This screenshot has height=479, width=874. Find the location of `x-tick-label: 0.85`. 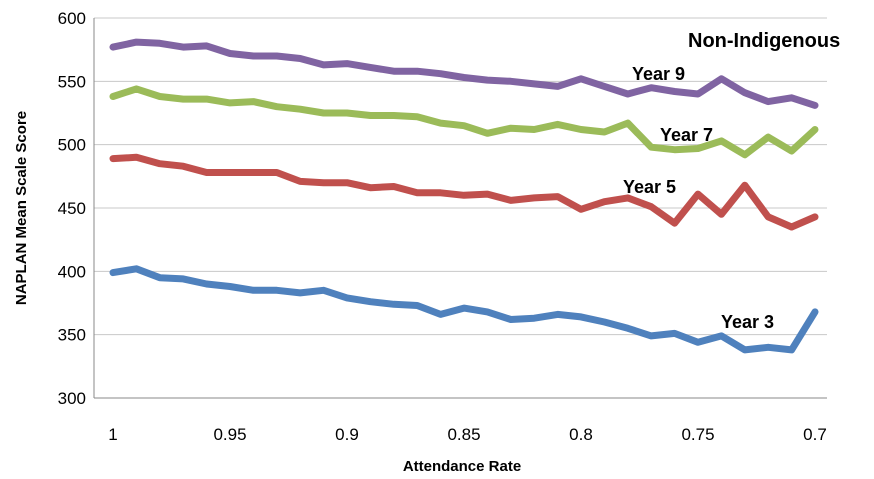

x-tick-label: 0.85 is located at coordinates (463, 434).